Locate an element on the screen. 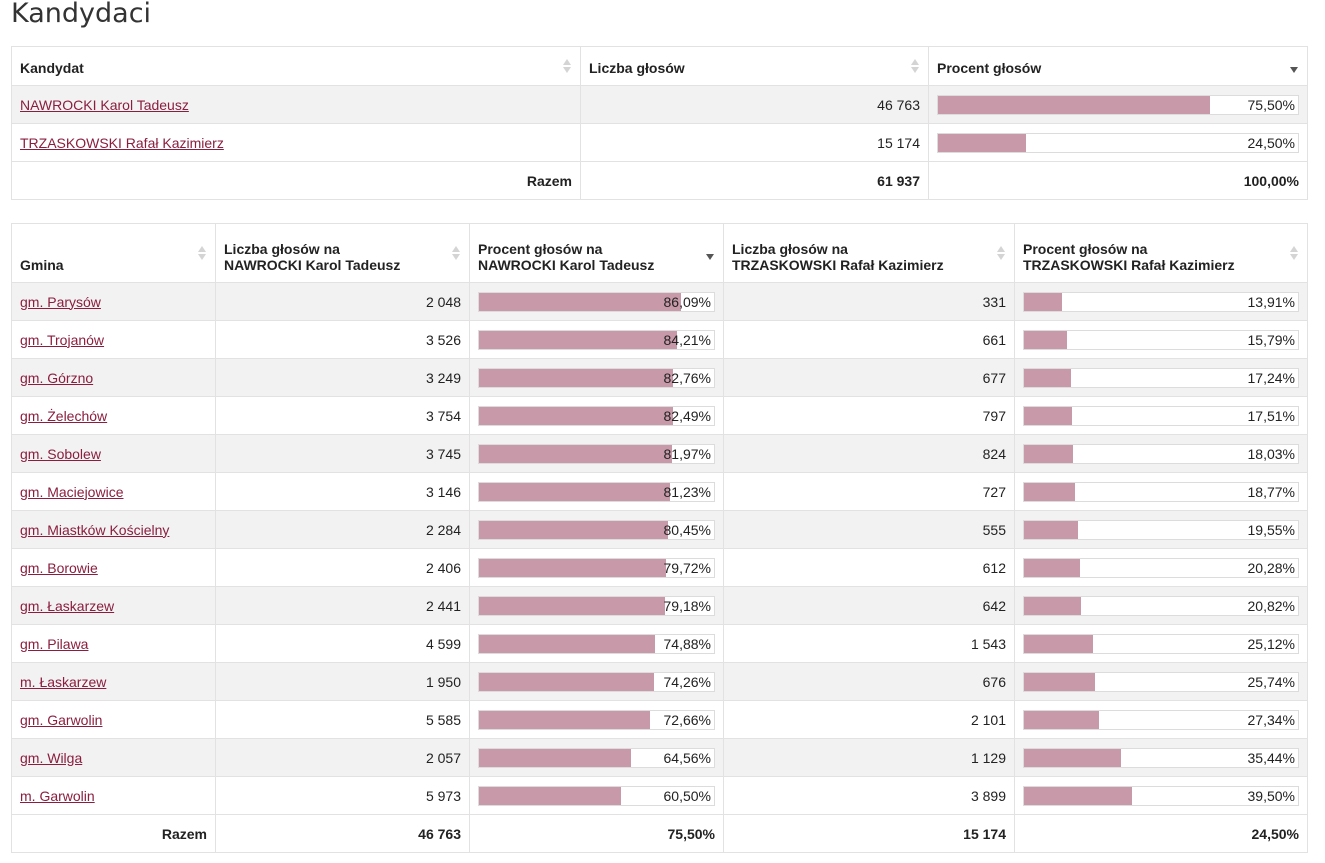  gmina-link: gm. Borowie is located at coordinates (59, 567).